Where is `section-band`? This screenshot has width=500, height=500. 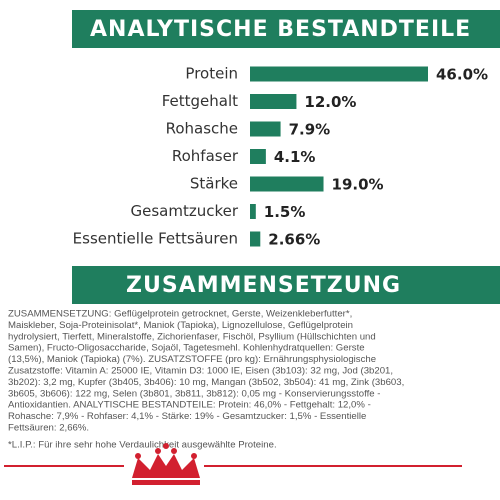 section-band is located at coordinates (286, 285).